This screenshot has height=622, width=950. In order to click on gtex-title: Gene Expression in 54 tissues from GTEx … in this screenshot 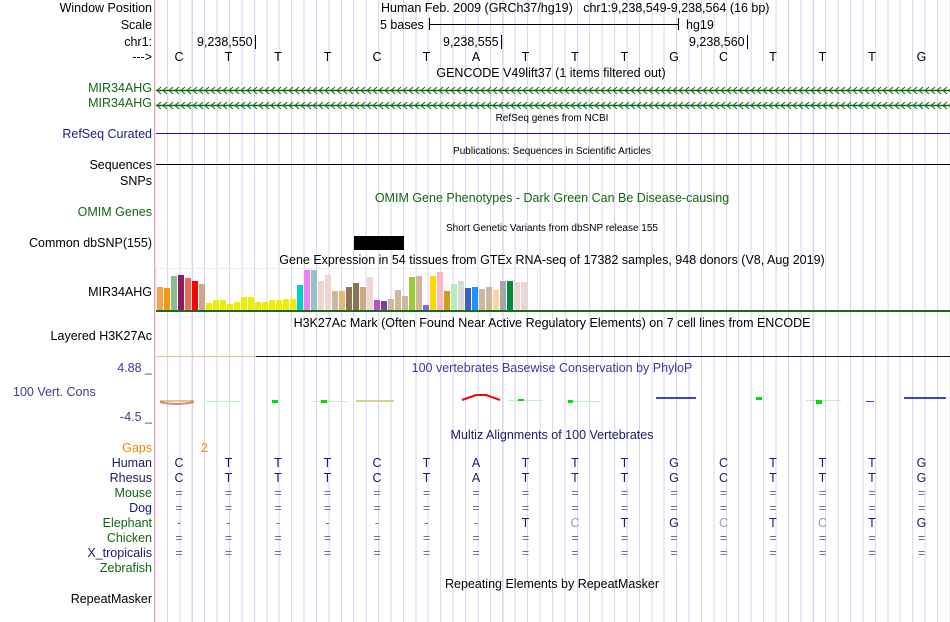, I will do `click(552, 260)`.